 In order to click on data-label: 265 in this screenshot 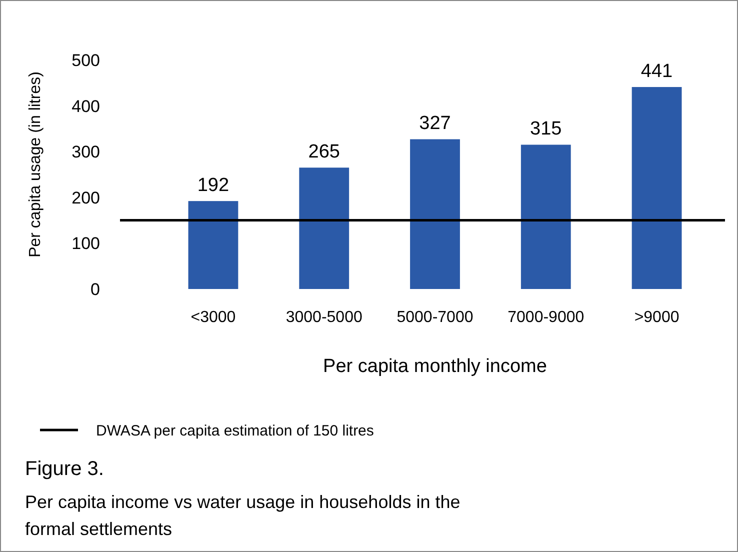, I will do `click(324, 152)`.